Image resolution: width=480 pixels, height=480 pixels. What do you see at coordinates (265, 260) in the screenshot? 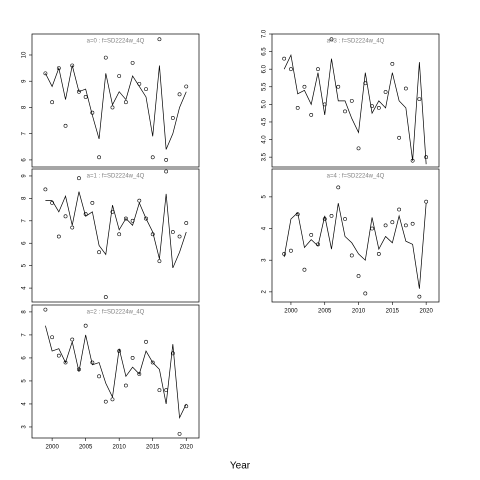
I see `y-tick-label: 3` at bounding box center [265, 260].